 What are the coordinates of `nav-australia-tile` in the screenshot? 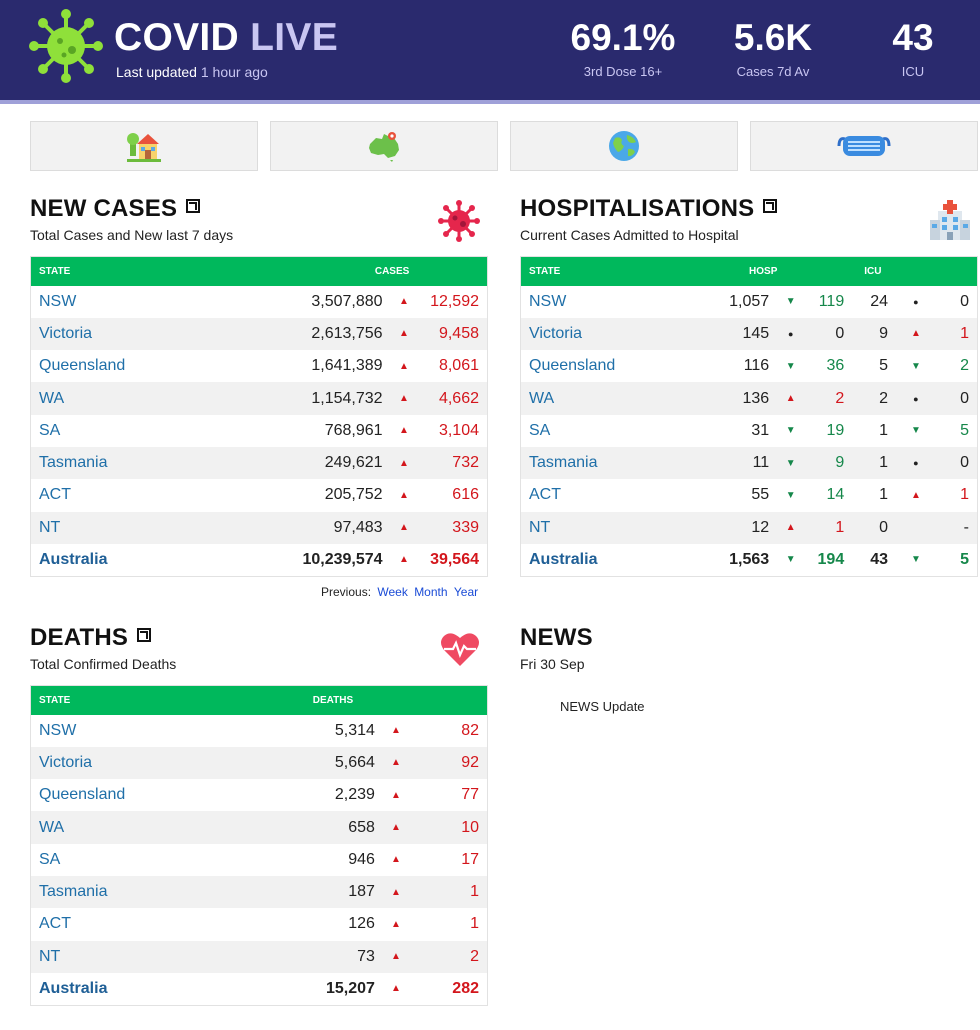 It's located at (384, 146).